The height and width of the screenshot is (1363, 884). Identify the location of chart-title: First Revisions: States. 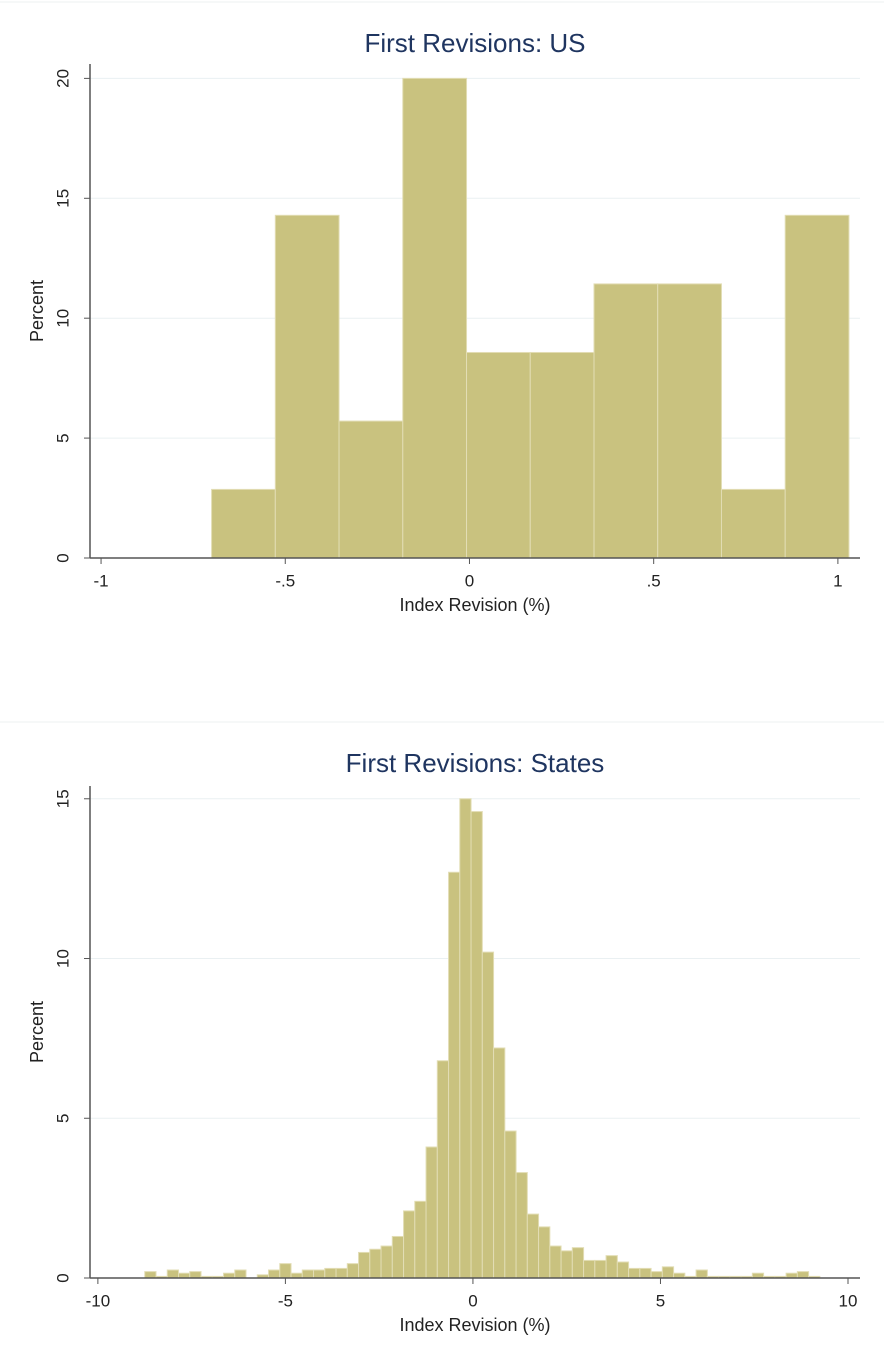
(475, 763).